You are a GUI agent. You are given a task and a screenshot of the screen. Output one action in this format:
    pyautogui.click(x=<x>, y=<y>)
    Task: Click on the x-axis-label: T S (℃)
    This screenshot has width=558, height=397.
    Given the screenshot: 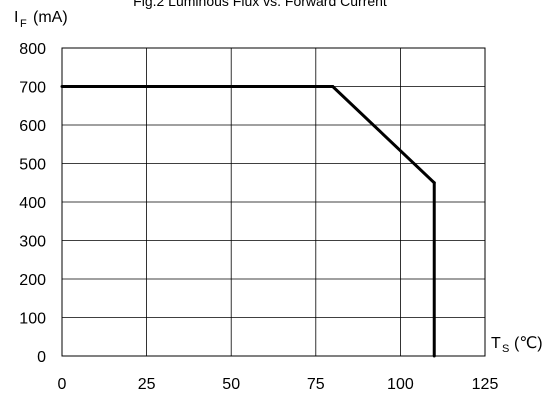 What is the action you would take?
    pyautogui.click(x=517, y=345)
    